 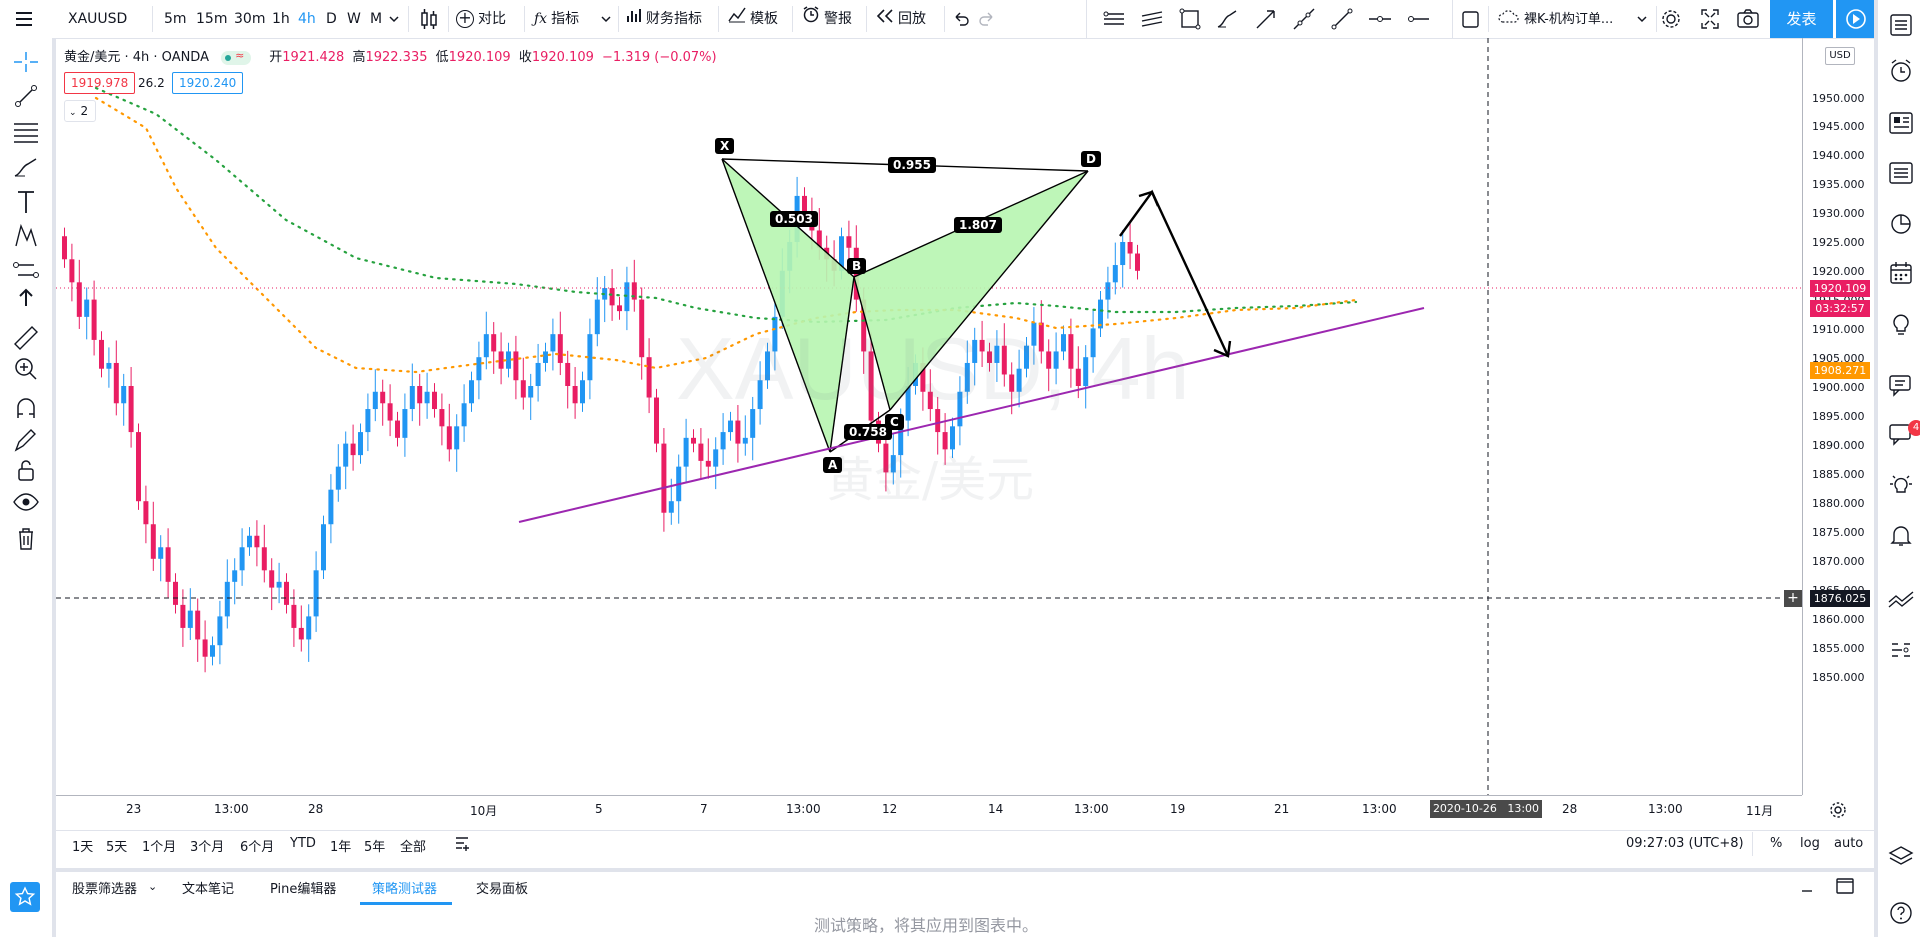 What do you see at coordinates (175, 19) in the screenshot?
I see `timeframe-5m: 5m` at bounding box center [175, 19].